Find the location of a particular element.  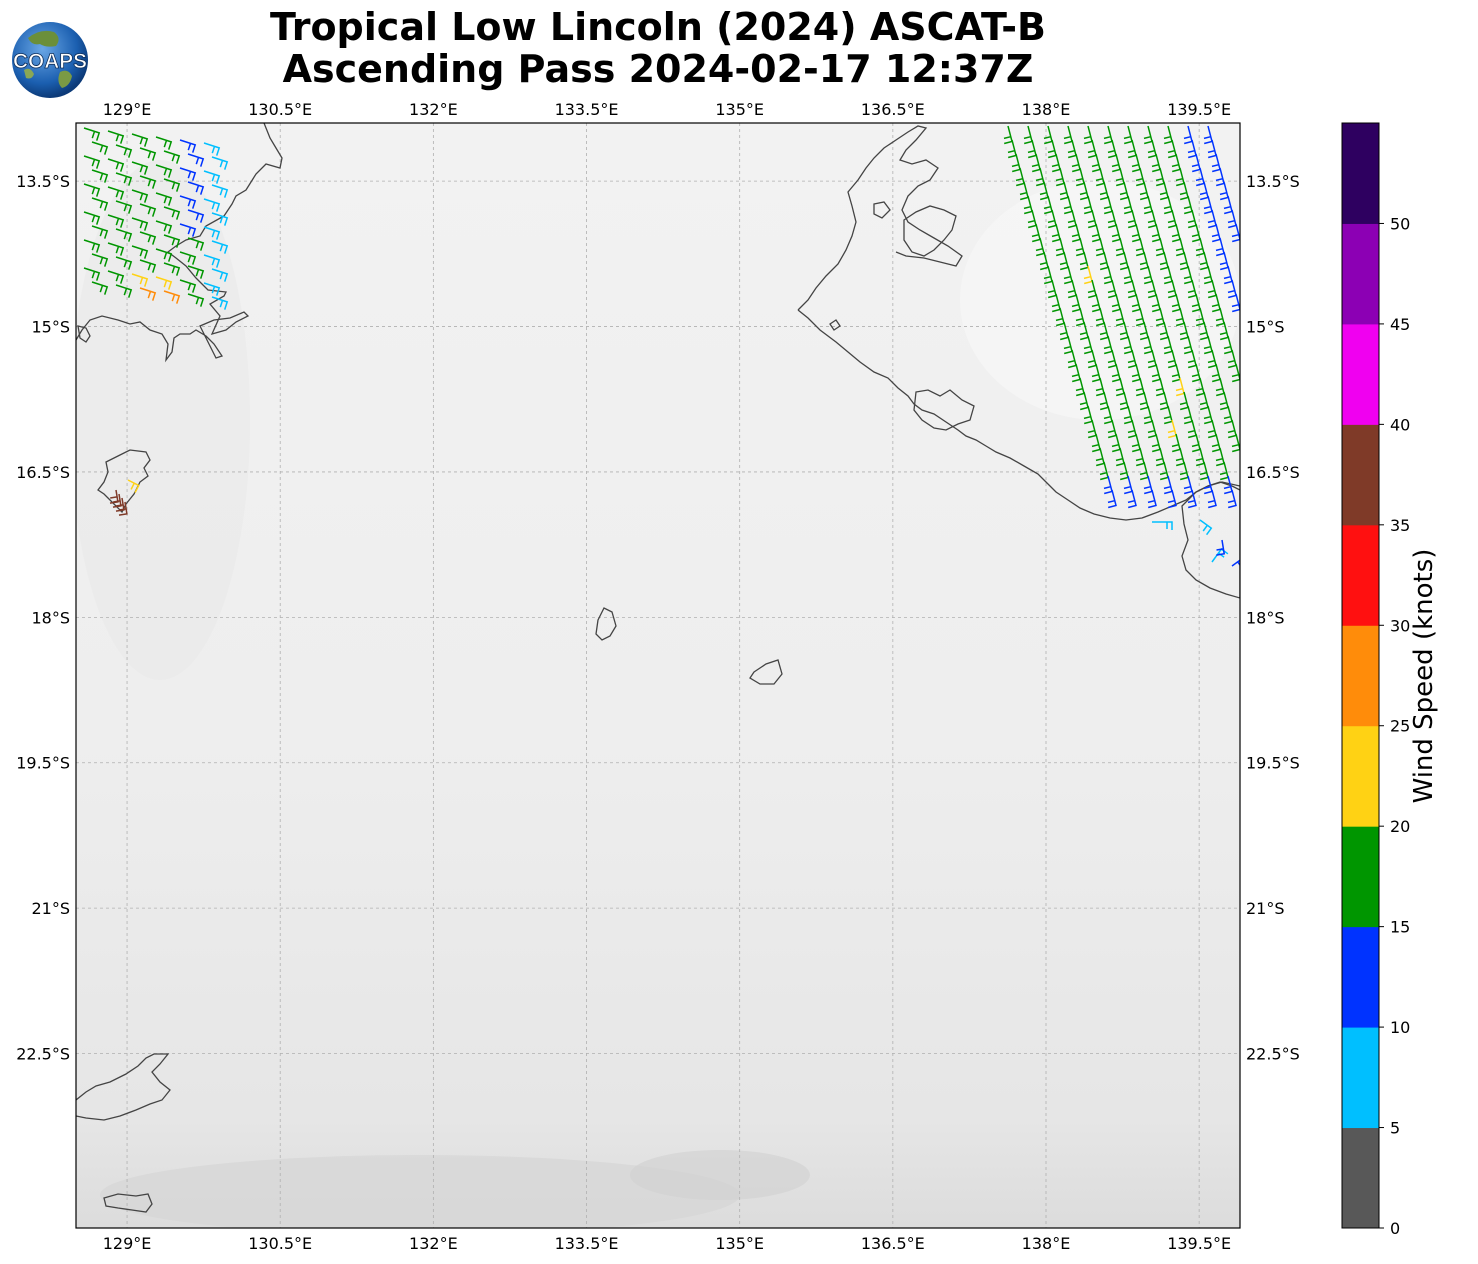

logo-text: COAPS is located at coordinates (50, 61).